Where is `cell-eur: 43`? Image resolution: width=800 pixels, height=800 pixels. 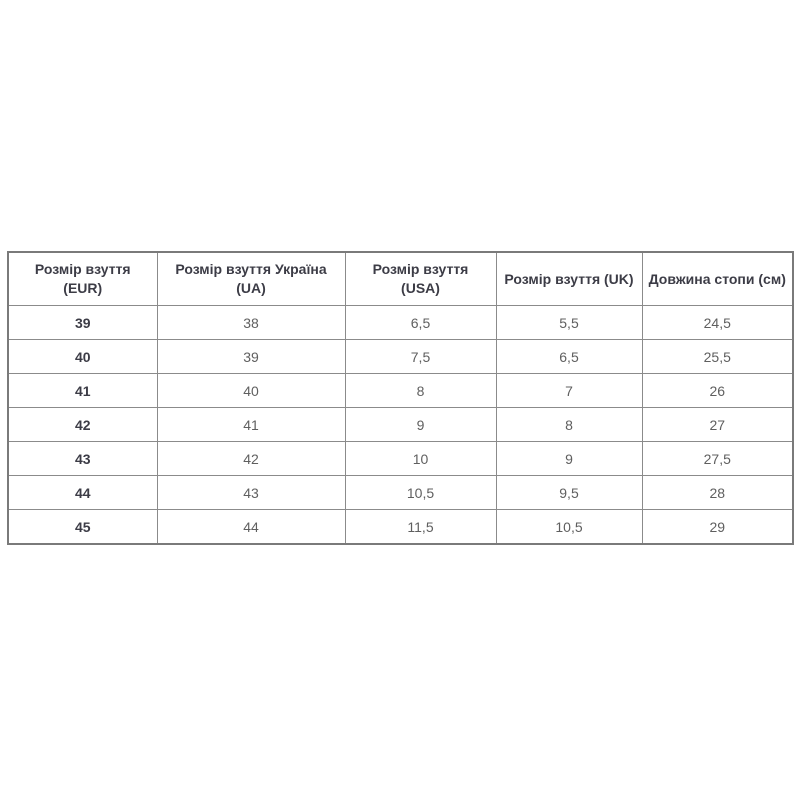
cell-eur: 43 is located at coordinates (82, 458).